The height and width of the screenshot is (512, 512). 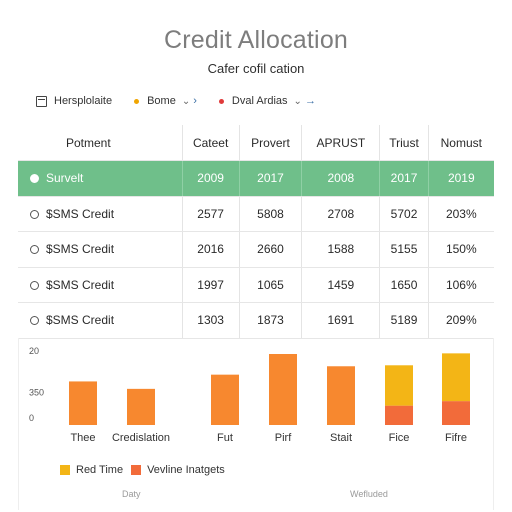 What do you see at coordinates (210, 285) in the screenshot?
I see `table-cell: 1997` at bounding box center [210, 285].